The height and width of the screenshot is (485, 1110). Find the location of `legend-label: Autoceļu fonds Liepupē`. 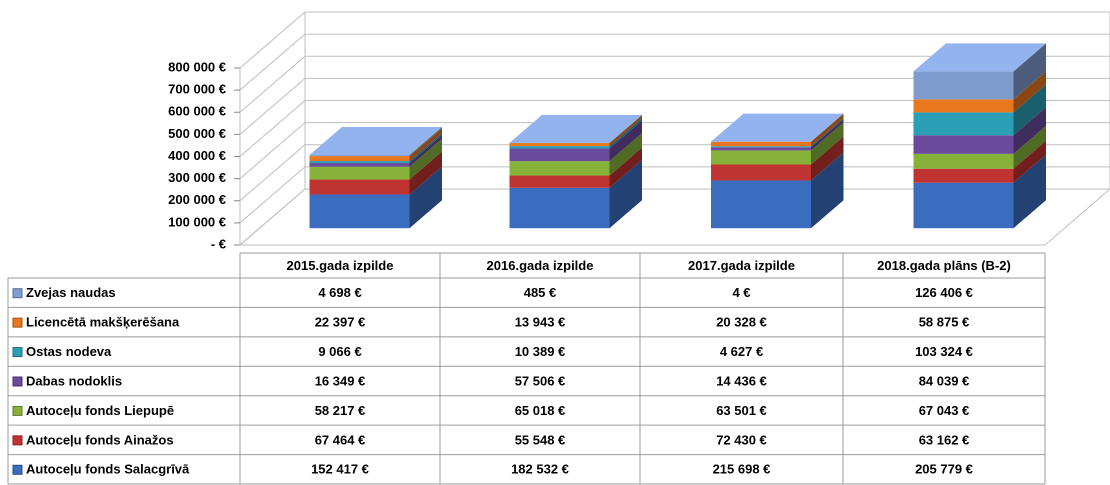

legend-label: Autoceļu fonds Liepupē is located at coordinates (100, 410).